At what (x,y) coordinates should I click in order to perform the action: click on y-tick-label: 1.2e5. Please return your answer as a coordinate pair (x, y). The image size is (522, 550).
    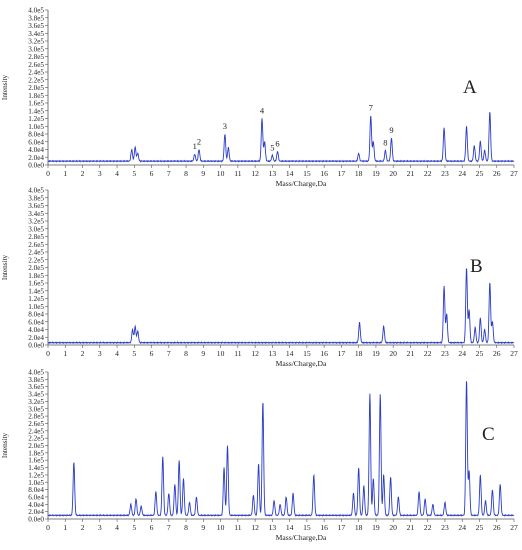
    Looking at the image, I should click on (36, 119).